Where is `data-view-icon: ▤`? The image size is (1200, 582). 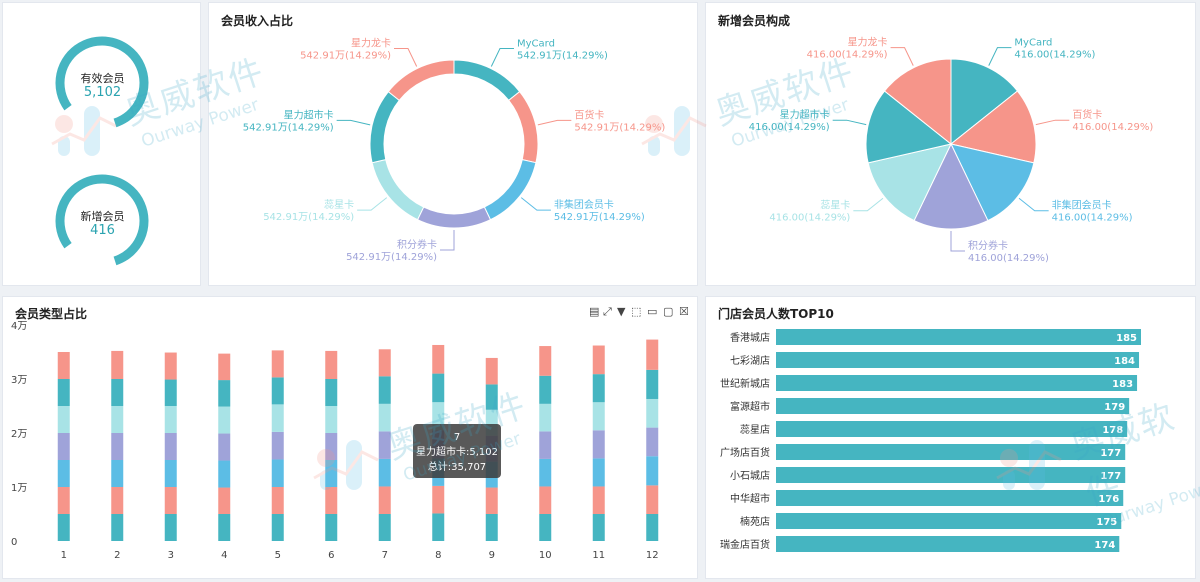 data-view-icon: ▤ is located at coordinates (594, 311).